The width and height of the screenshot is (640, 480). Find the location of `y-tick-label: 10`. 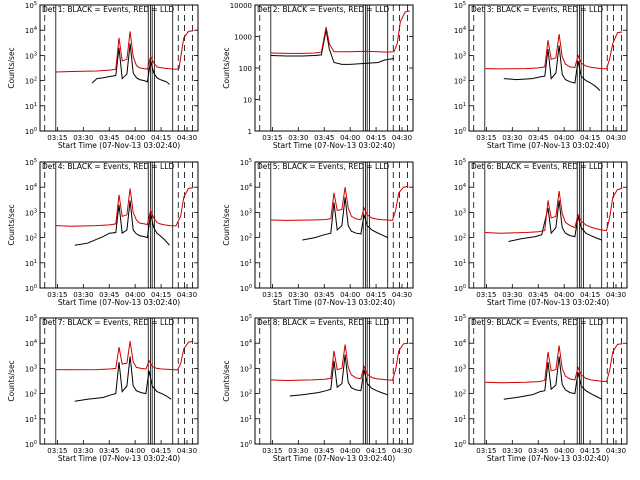

y-tick-label: 10 is located at coordinates (247, 101).